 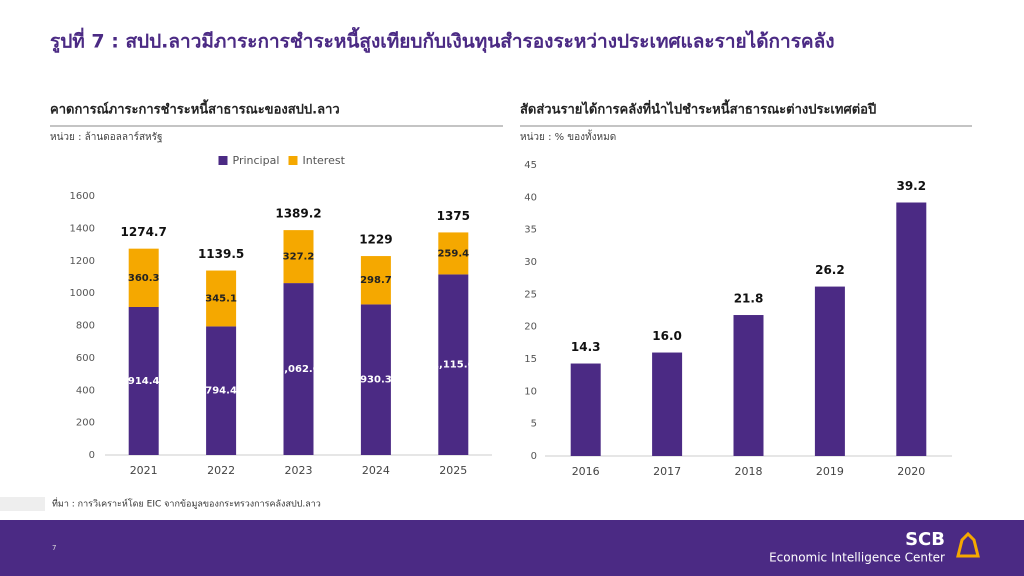 What do you see at coordinates (830, 471) in the screenshot?
I see `x-tick-label: 2019` at bounding box center [830, 471].